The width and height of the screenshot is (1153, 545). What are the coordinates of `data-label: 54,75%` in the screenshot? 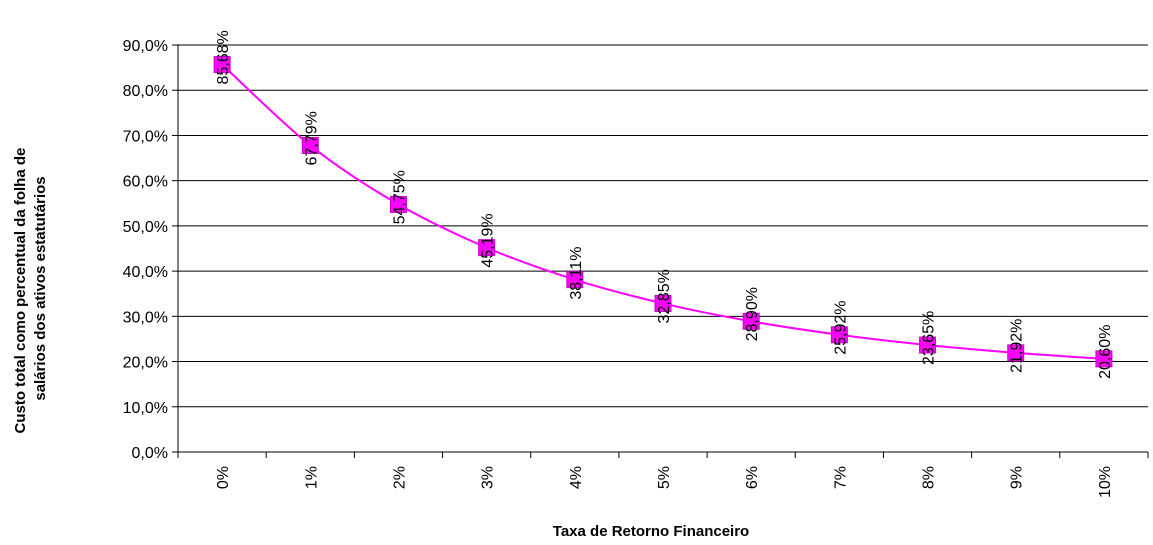 It's located at (399, 197).